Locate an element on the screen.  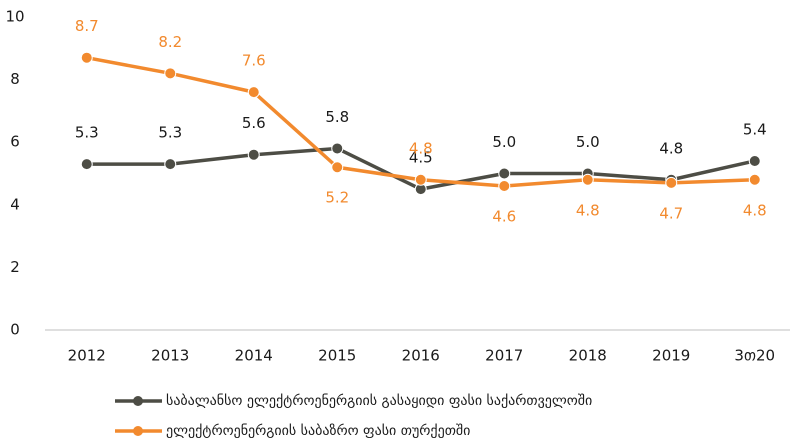
x-tick-label: 2019 is located at coordinates (671, 356).